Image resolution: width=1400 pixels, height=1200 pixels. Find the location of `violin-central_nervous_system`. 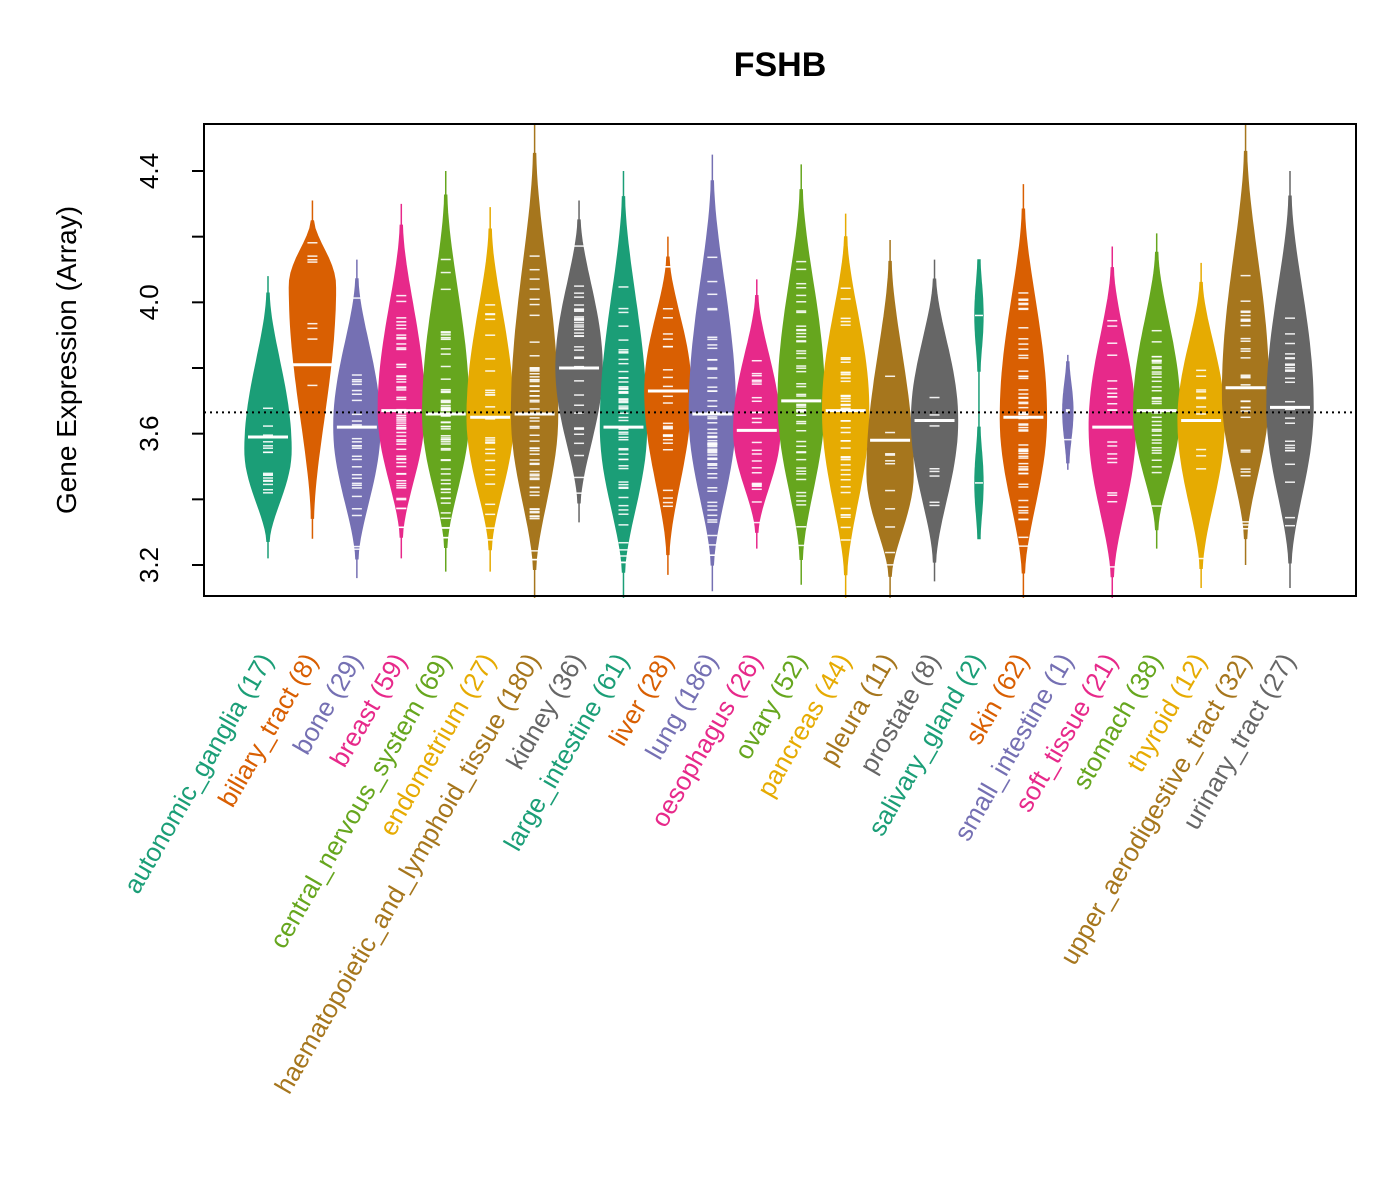

violin-central_nervous_system is located at coordinates (445, 371).